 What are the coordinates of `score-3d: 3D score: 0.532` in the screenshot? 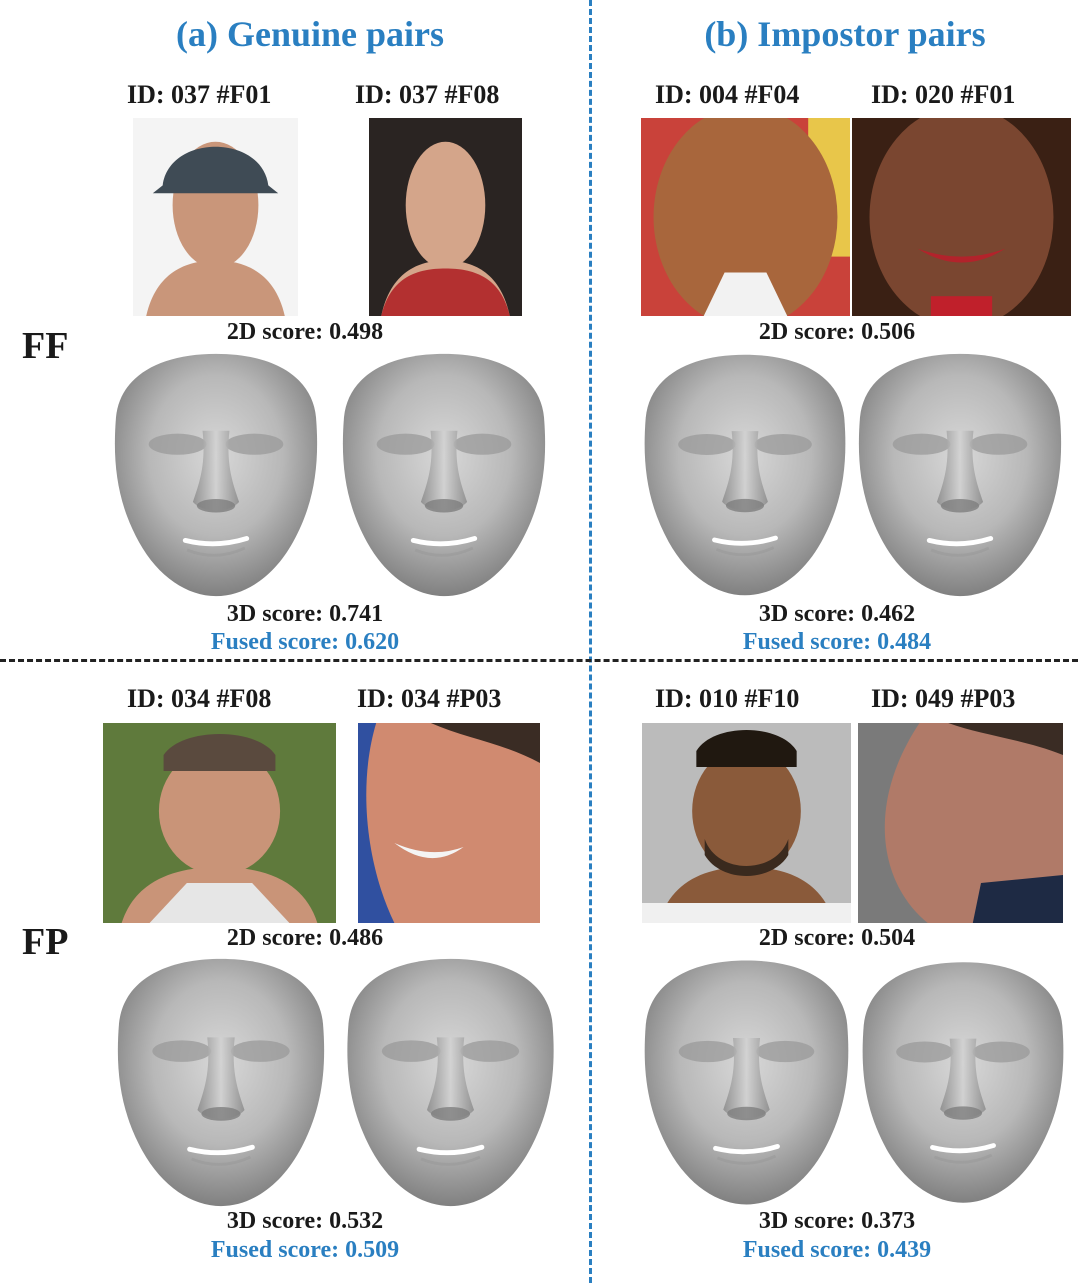 It's located at (305, 1221).